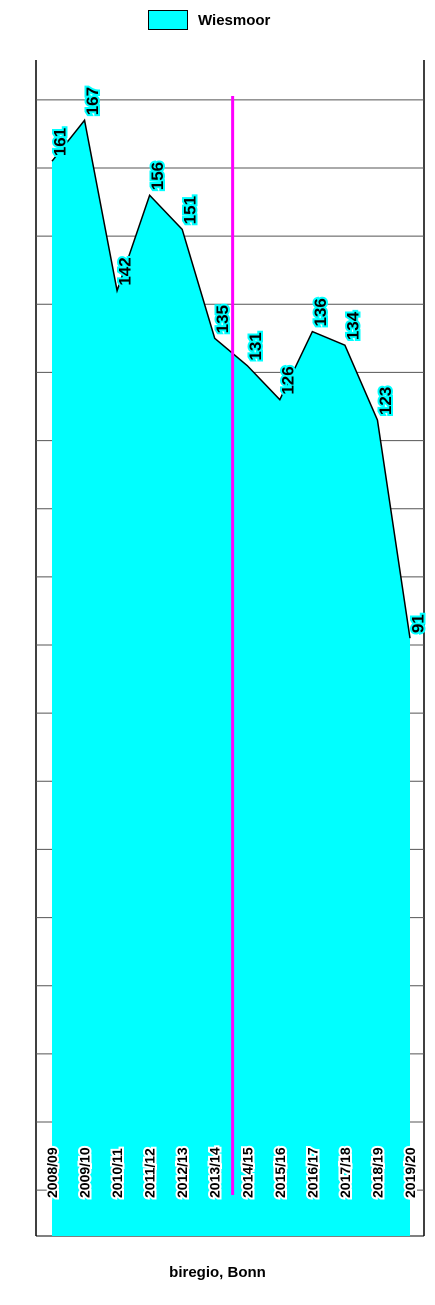 Image resolution: width=435 pixels, height=1305 pixels. I want to click on x-tick-label: 2013/14, so click(215, 1172).